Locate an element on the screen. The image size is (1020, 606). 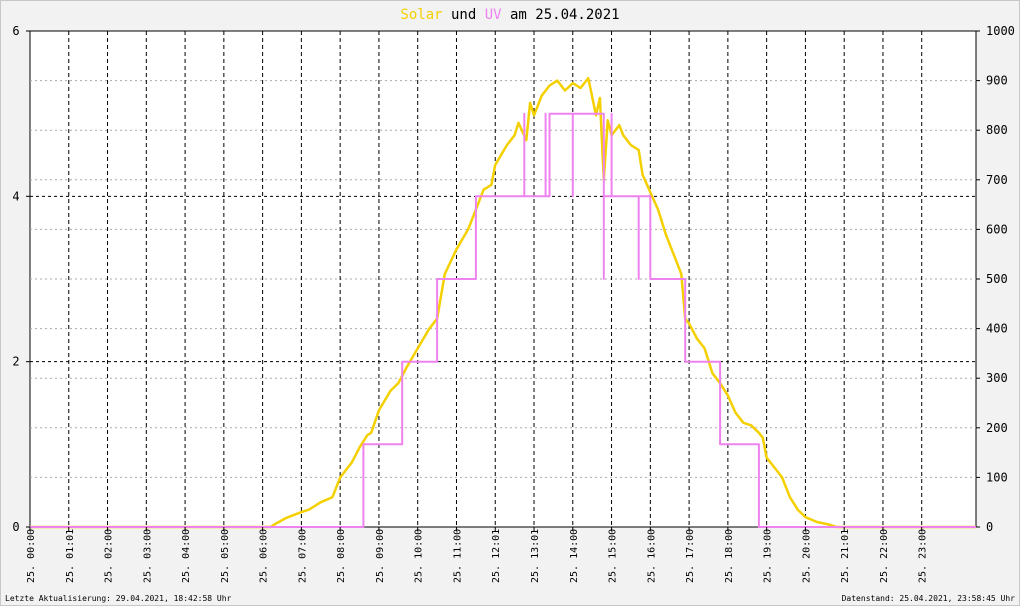
y-axis-right: 0 100 200 300 400 500 600 700 800 900 1000 is located at coordinates (995, 279).